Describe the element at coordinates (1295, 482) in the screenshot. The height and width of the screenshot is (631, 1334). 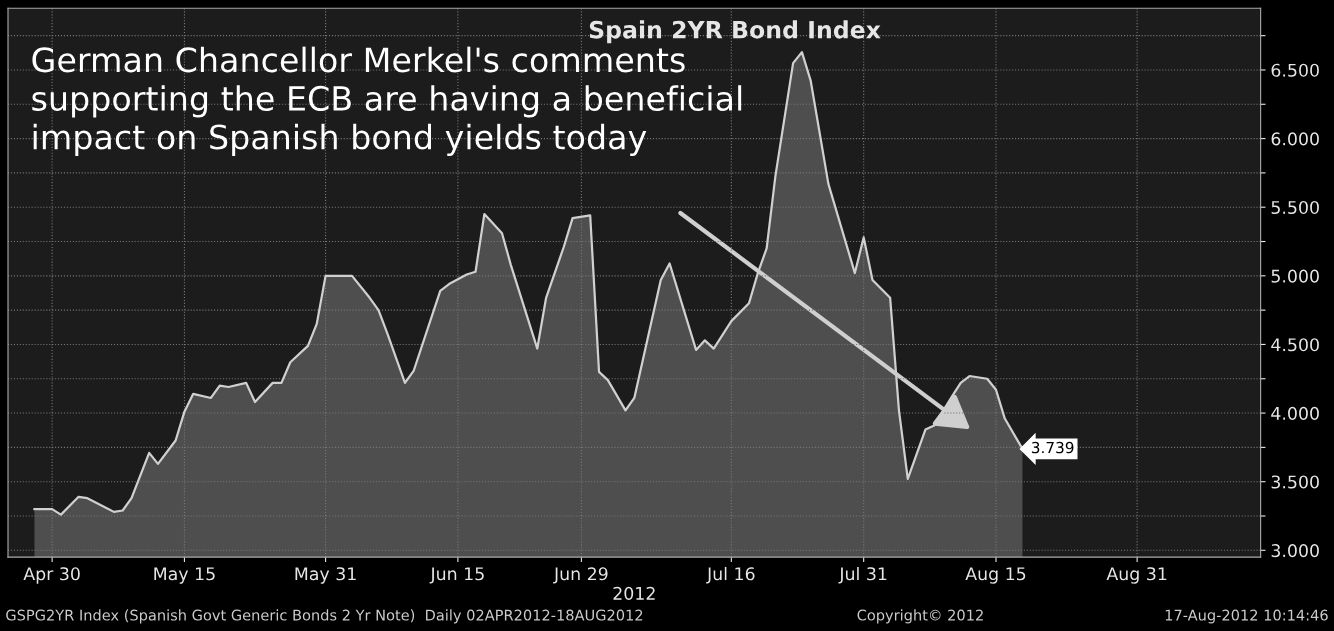
I see `y-tick-label: 3.500` at that location.